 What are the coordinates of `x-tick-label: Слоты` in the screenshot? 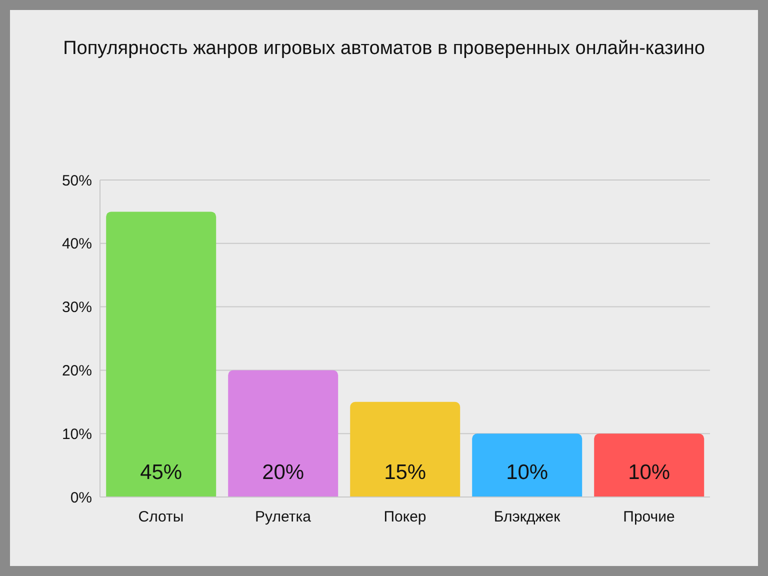 It's located at (161, 517).